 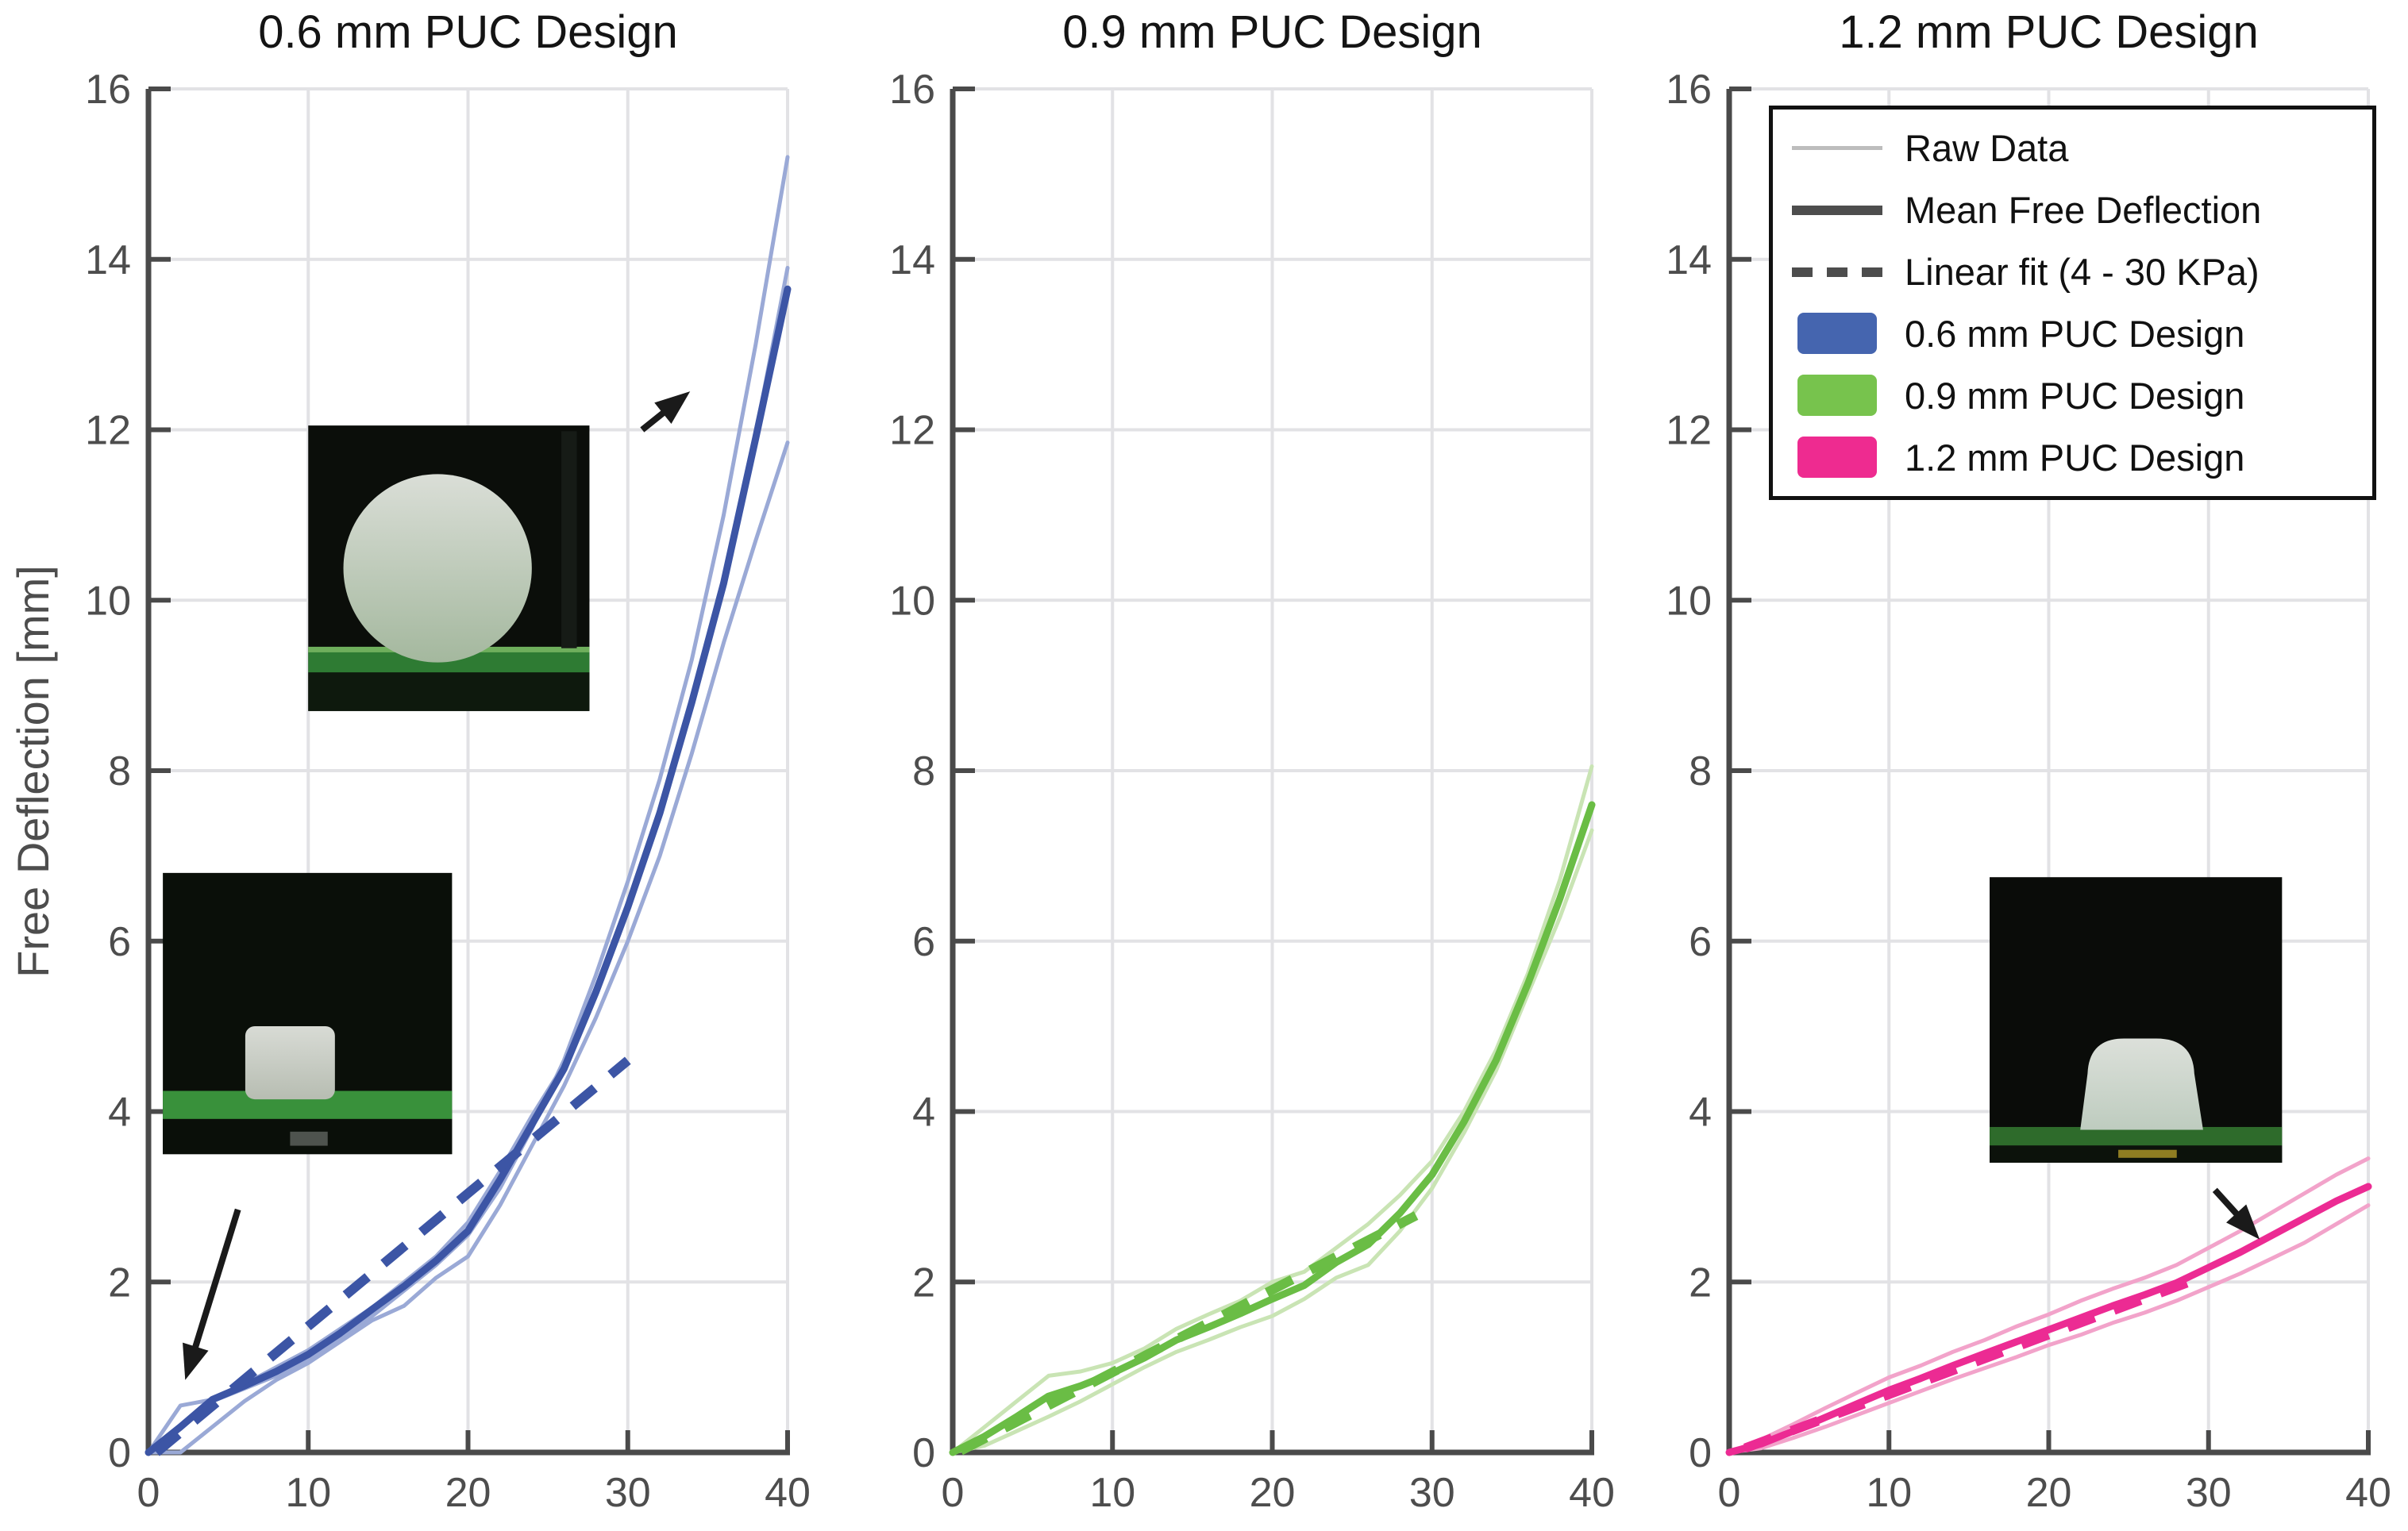 I want to click on panel-title-0.6mm: 0.6 mm PUC Design, so click(x=468, y=32).